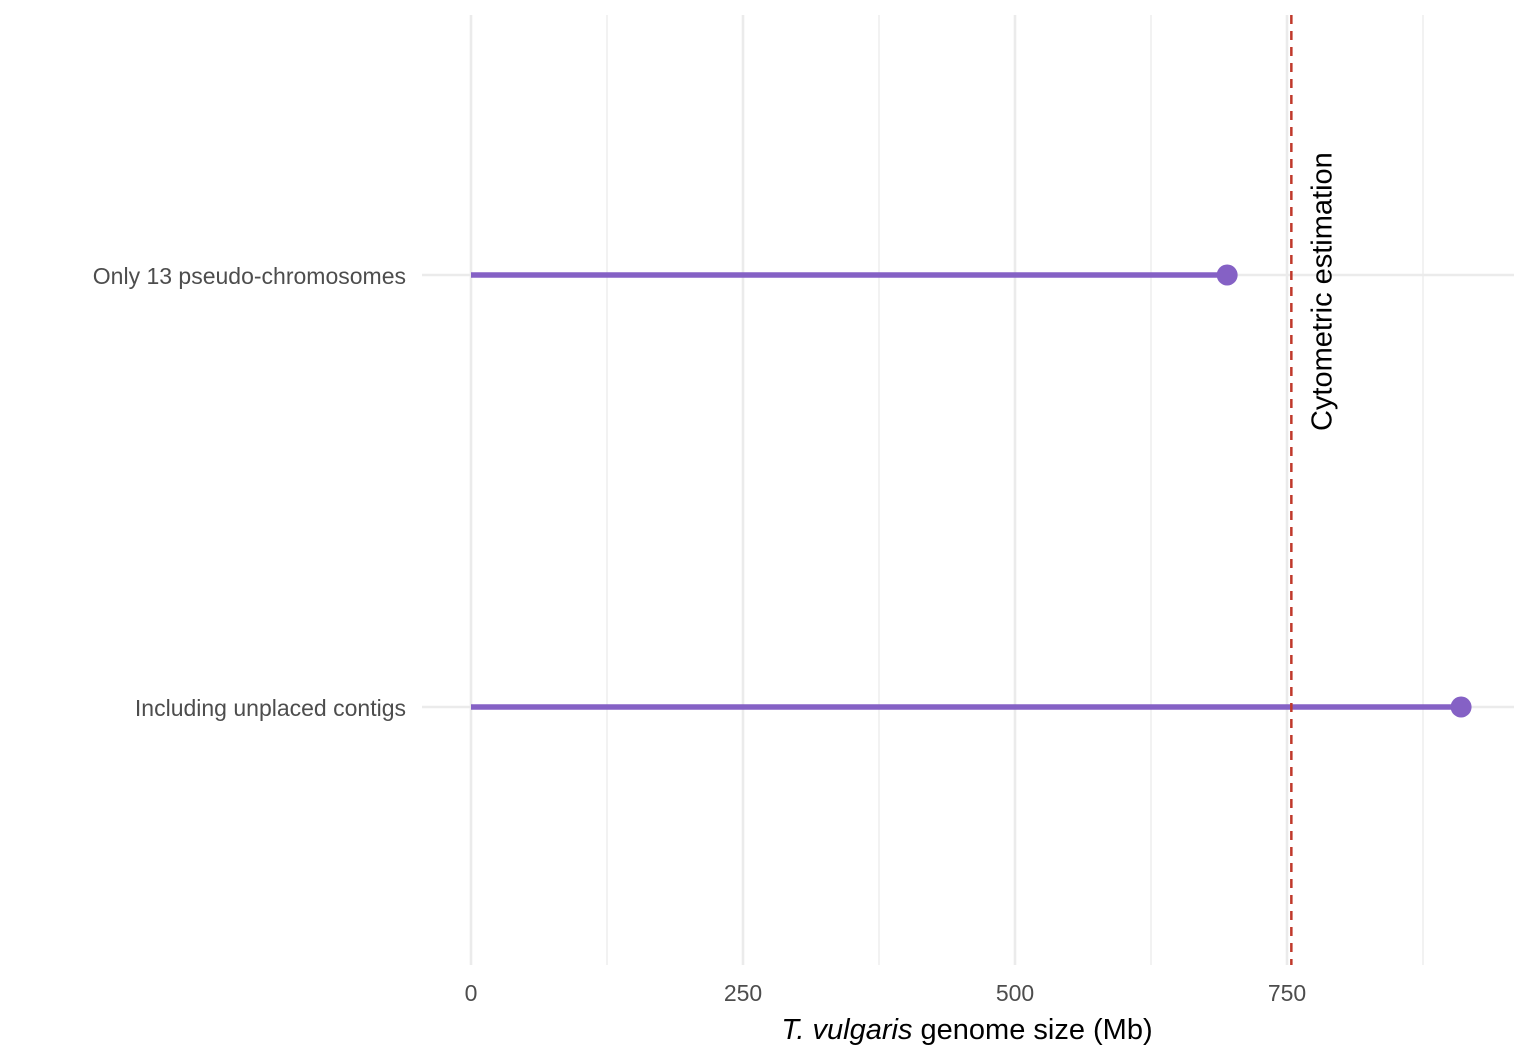 This screenshot has width=1530, height=1062. I want to click on x-tick-label: 0, so click(471, 993).